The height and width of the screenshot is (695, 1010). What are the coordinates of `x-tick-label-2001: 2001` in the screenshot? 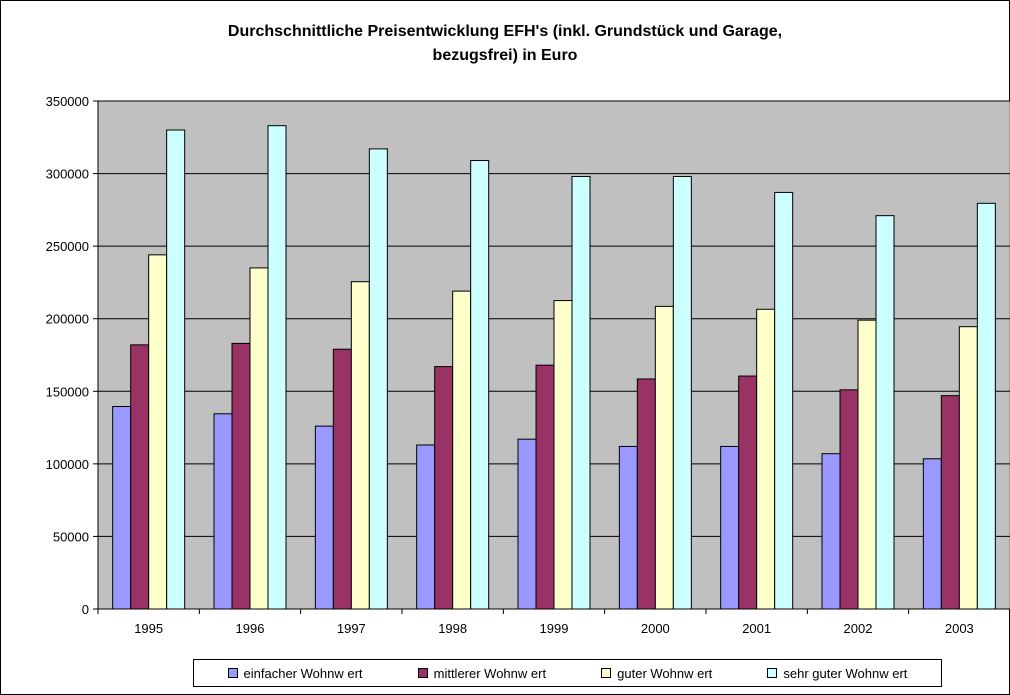 It's located at (756, 628).